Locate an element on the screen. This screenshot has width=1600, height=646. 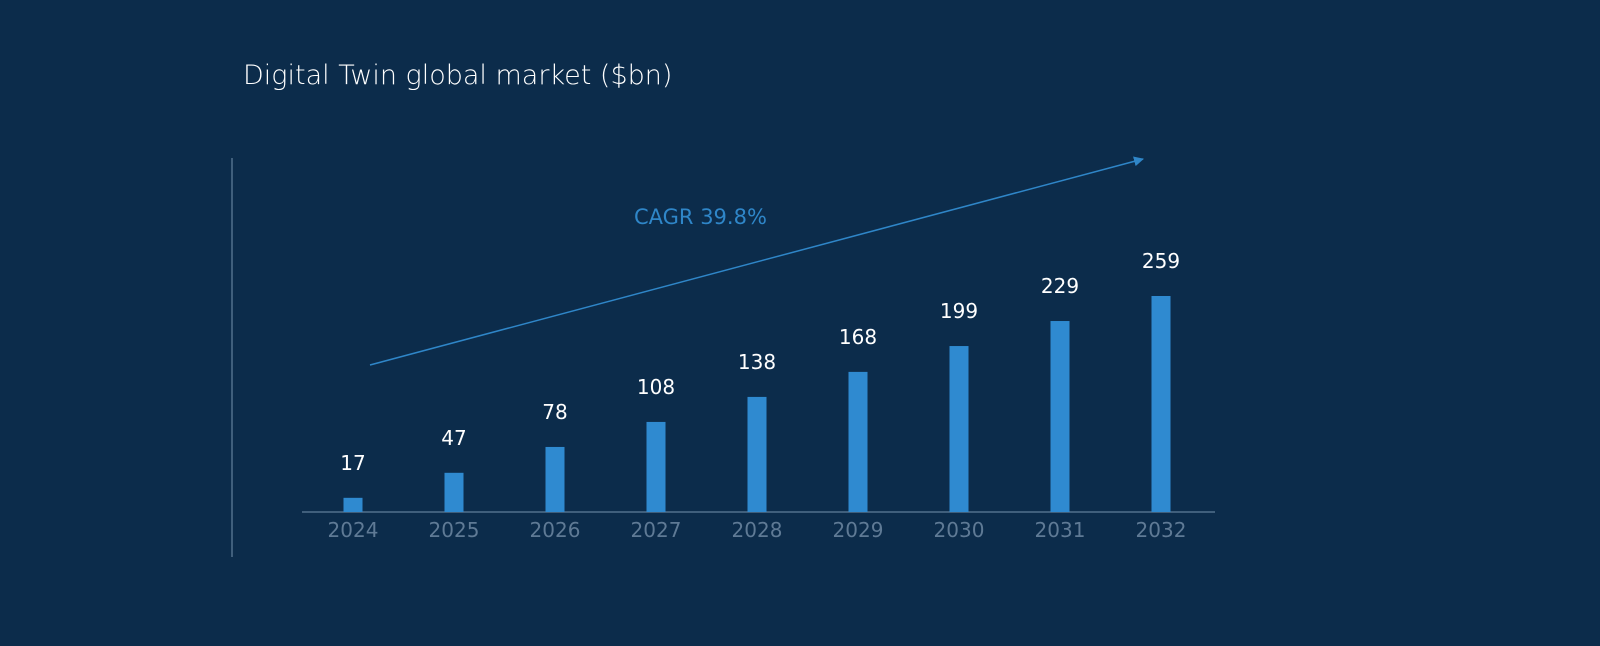
bar-2030 is located at coordinates (959, 429).